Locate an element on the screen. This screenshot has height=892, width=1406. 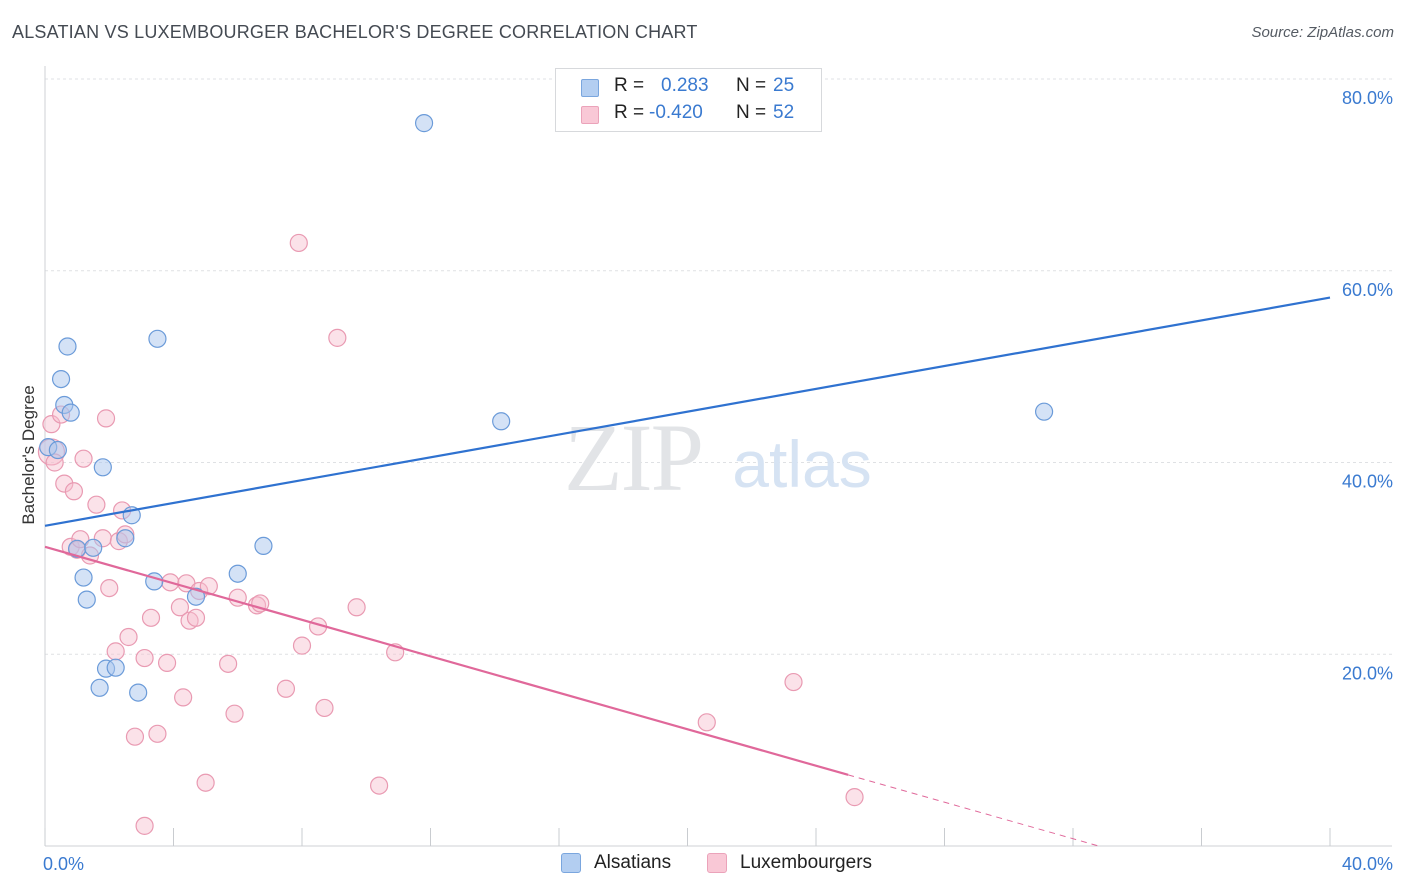
luxembourgers-swatch is located at coordinates (590, 115).